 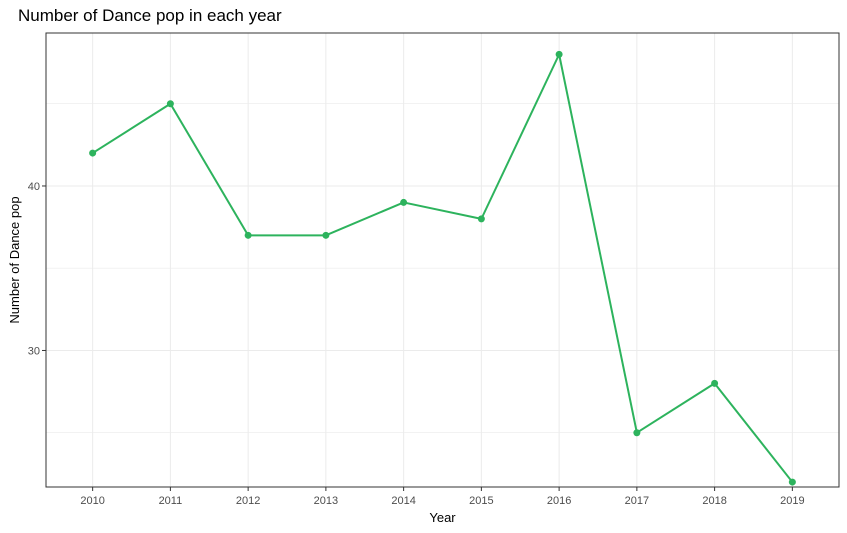 I want to click on x-tick-label: 2017, so click(x=637, y=501).